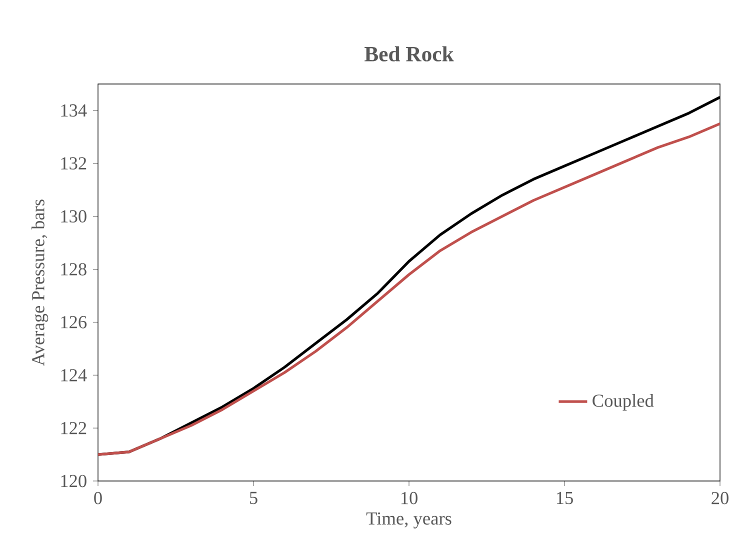 The width and height of the screenshot is (735, 557). Describe the element at coordinates (720, 498) in the screenshot. I see `x-tick-label: 20` at that location.